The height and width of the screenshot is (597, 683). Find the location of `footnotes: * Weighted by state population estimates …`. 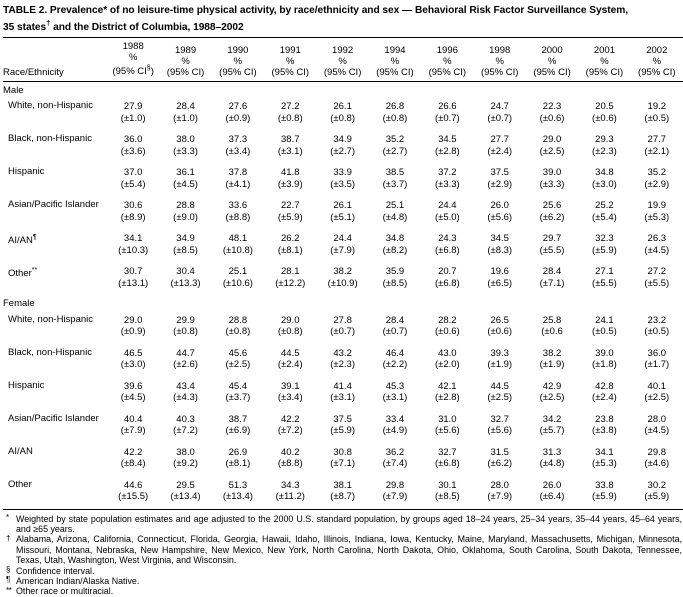

footnotes: * Weighted by state population estimates … is located at coordinates (342, 553).